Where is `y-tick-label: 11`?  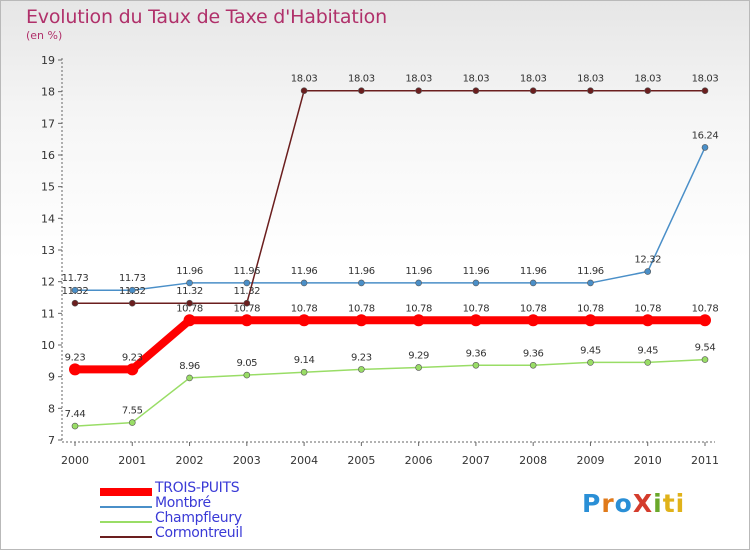 y-tick-label: 11 is located at coordinates (48, 313).